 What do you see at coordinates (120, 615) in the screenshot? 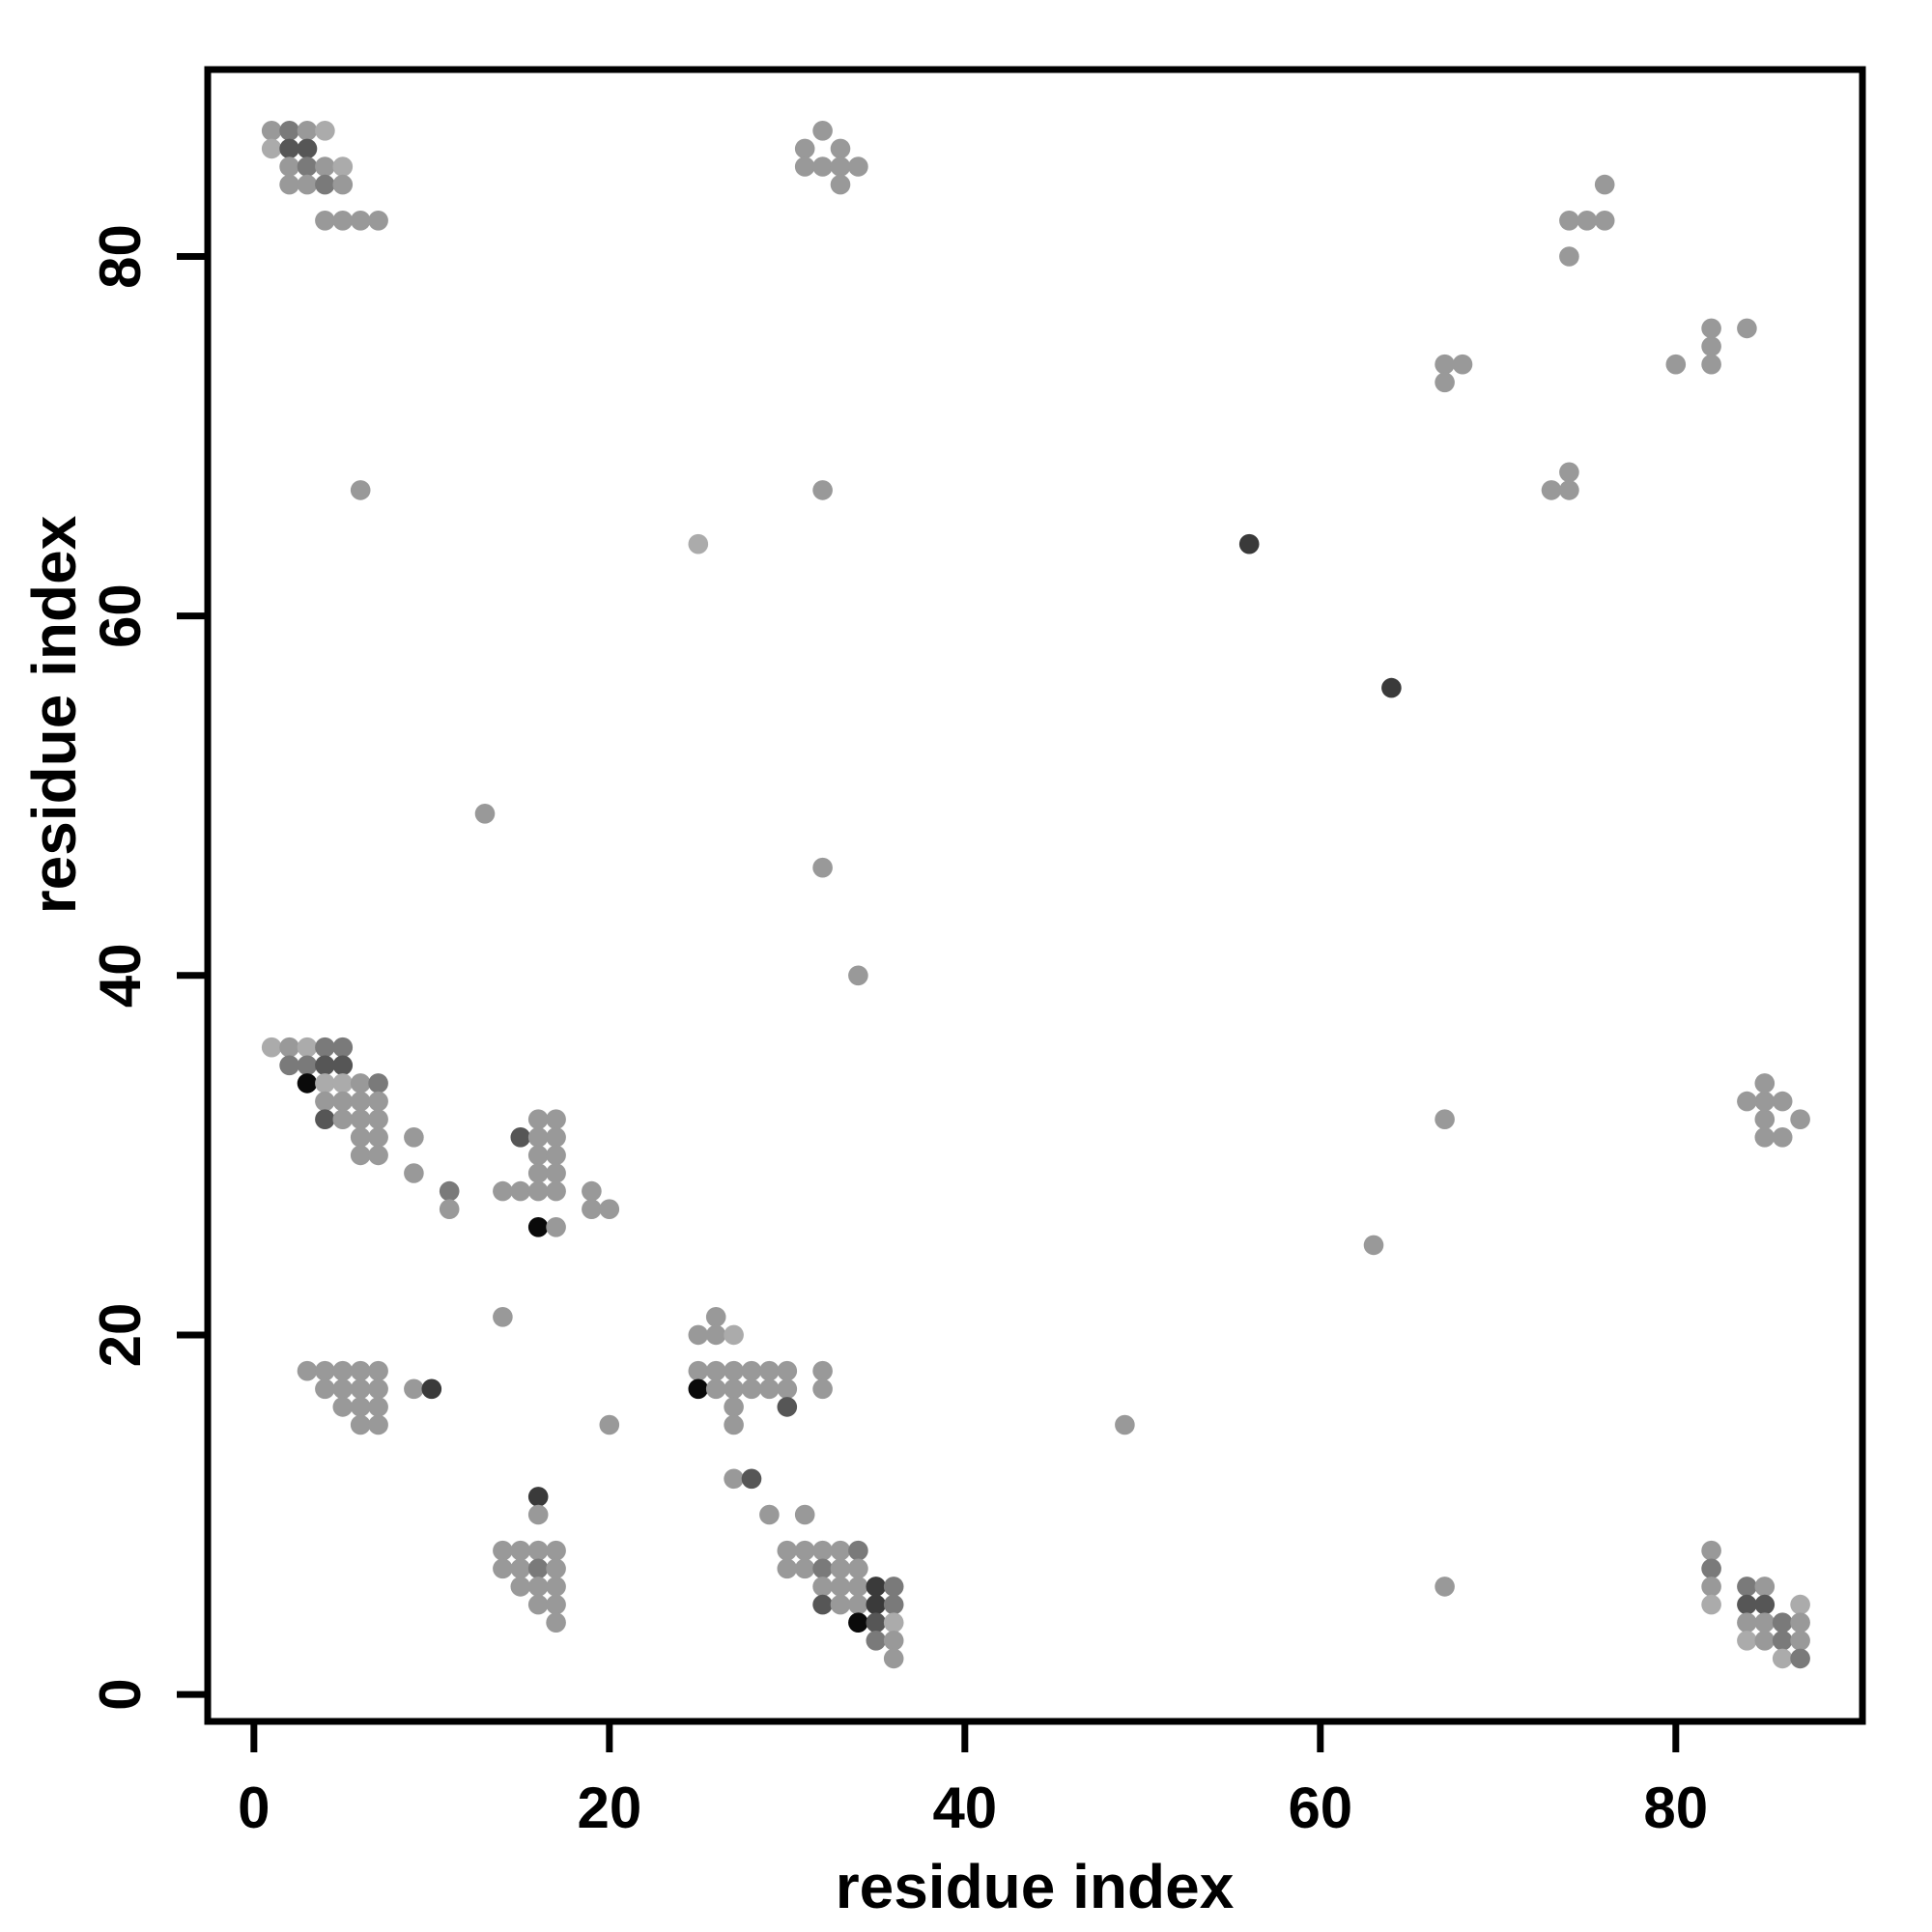
I see `y-tick-label: 60` at bounding box center [120, 615].